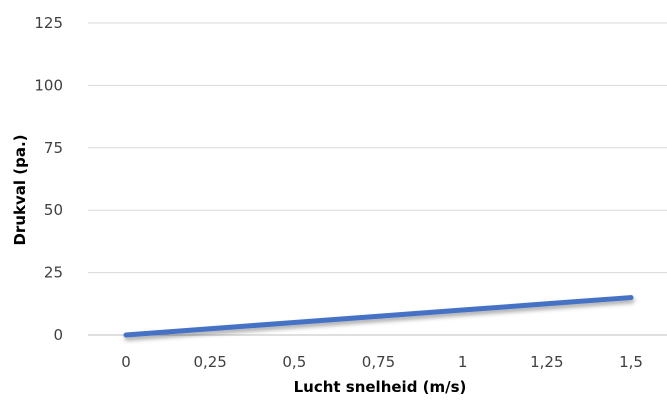 This screenshot has height=401, width=667. I want to click on series-line, so click(378, 316).